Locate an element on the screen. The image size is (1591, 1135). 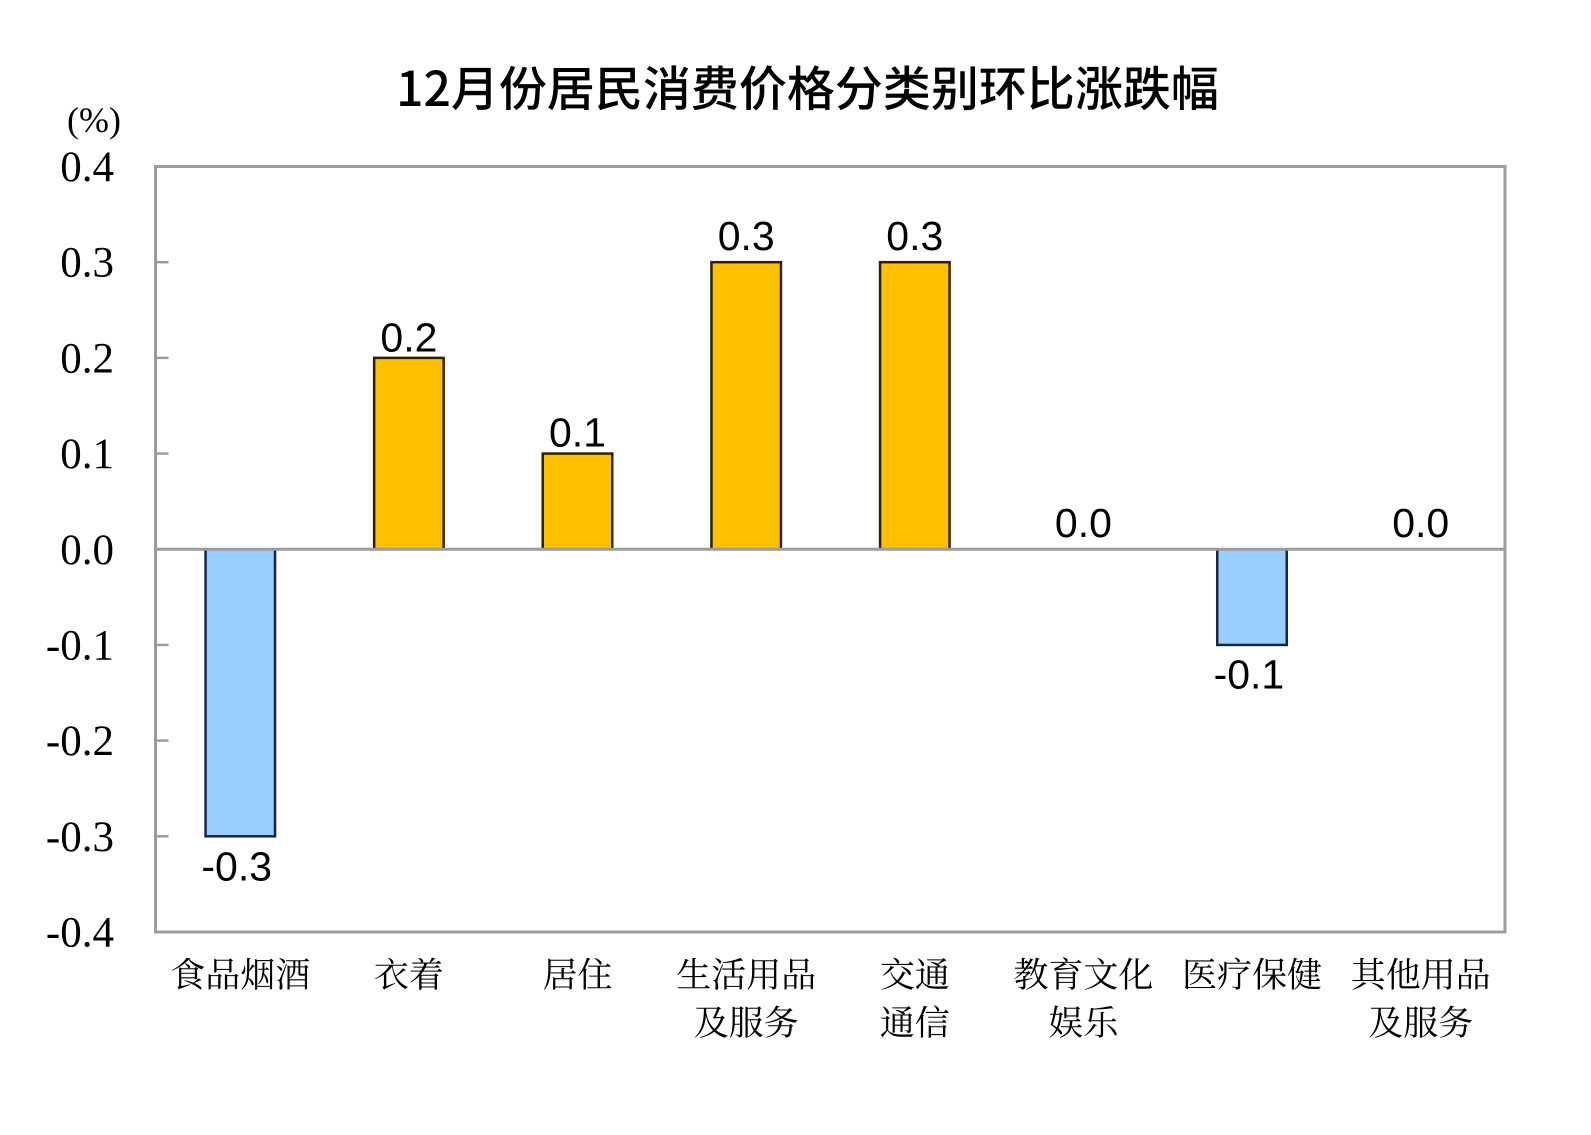
svg-text: -0.2 is located at coordinates (80, 741).